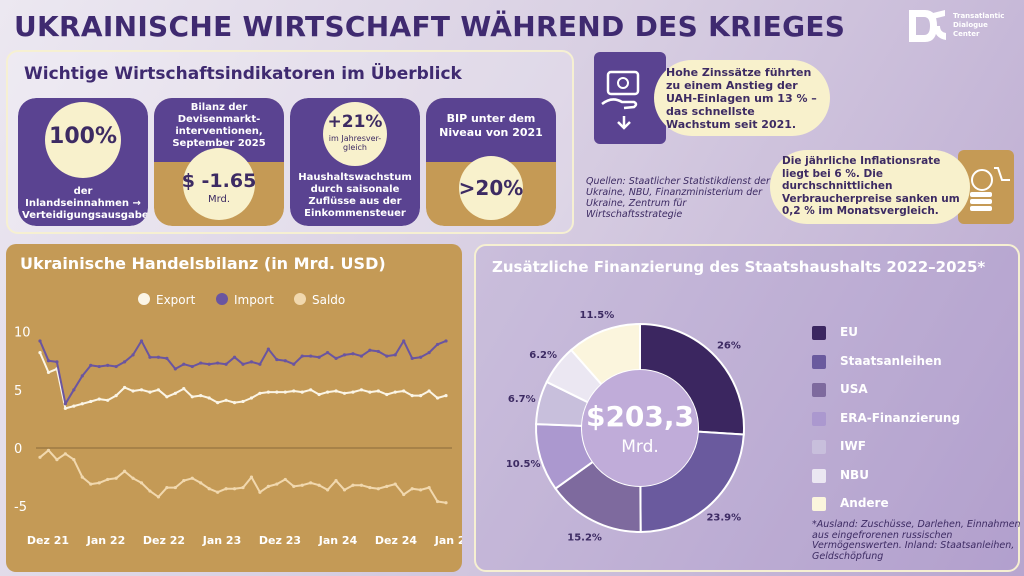 The image size is (1024, 576). Describe the element at coordinates (18, 391) in the screenshot. I see `y-tick-label: 5` at that location.